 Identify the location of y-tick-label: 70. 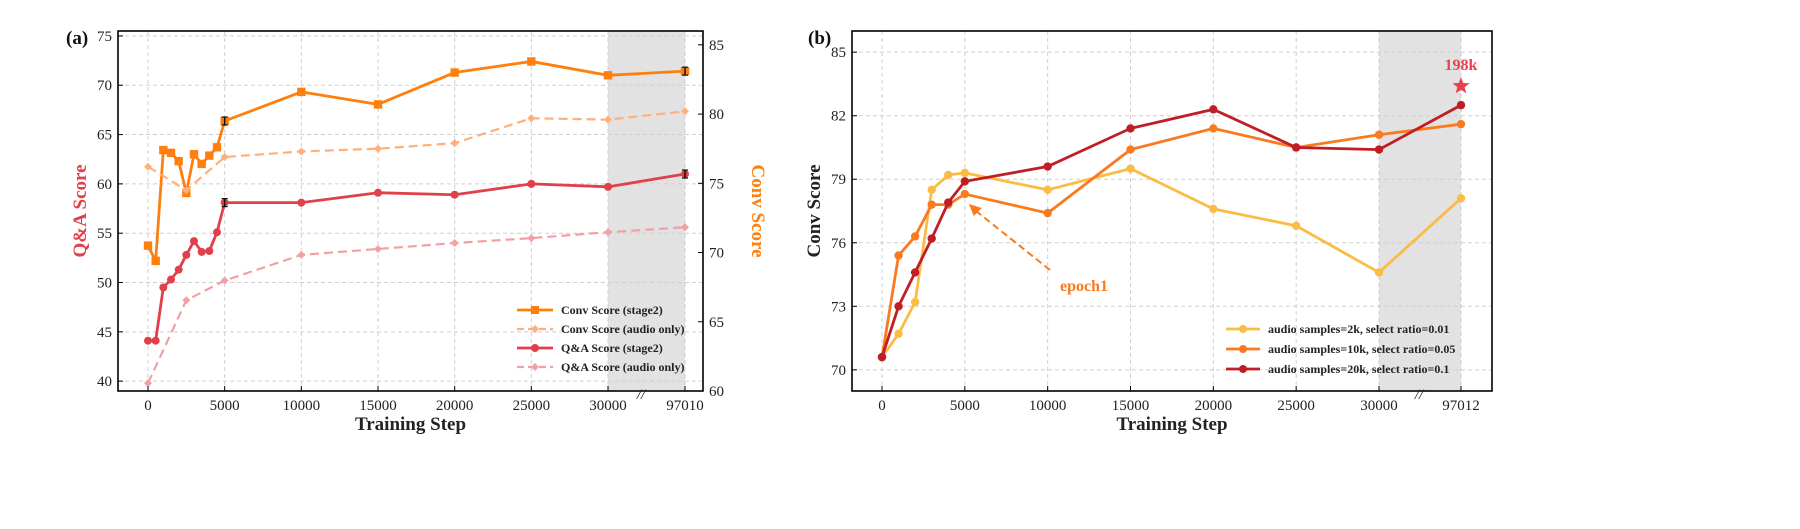
(838, 371).